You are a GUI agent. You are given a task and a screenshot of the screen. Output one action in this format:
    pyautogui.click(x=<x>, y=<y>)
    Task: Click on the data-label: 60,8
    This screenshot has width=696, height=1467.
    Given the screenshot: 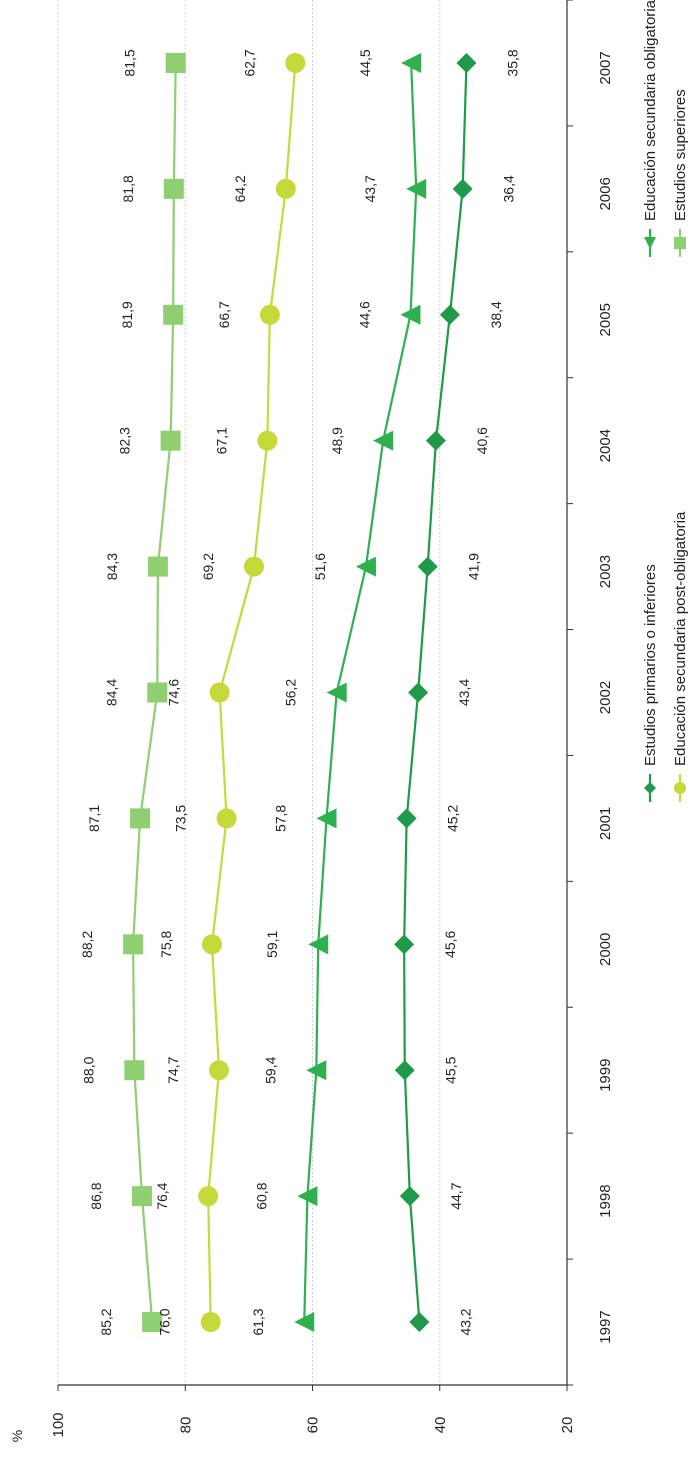 What is the action you would take?
    pyautogui.click(x=261, y=1195)
    